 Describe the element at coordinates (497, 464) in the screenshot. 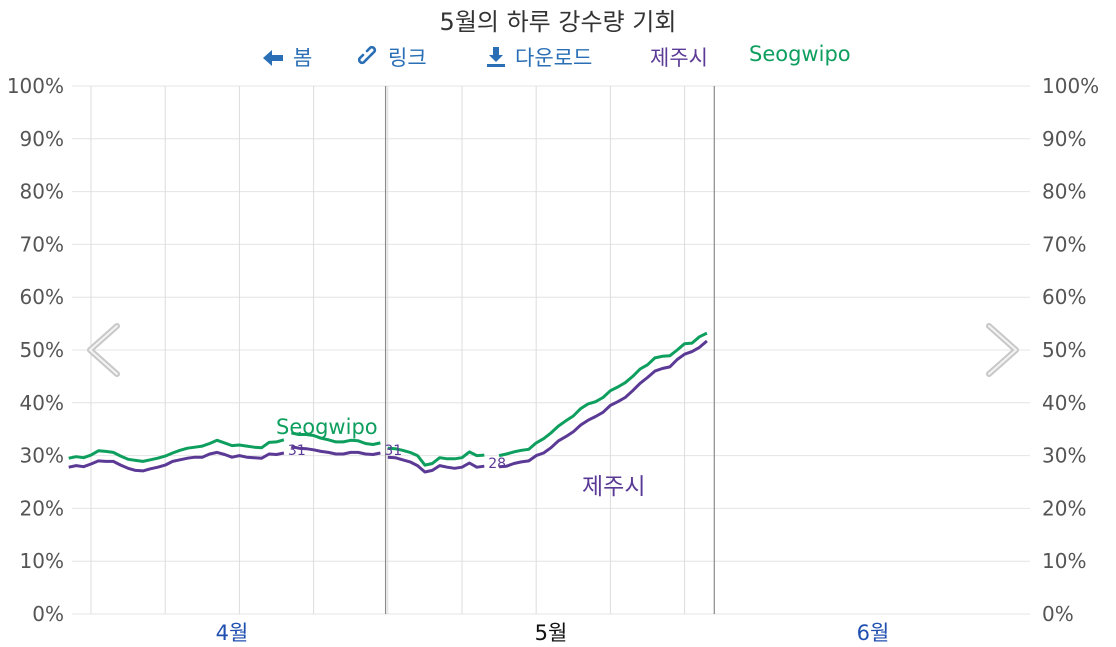

I see `segment-end-label: 28` at that location.